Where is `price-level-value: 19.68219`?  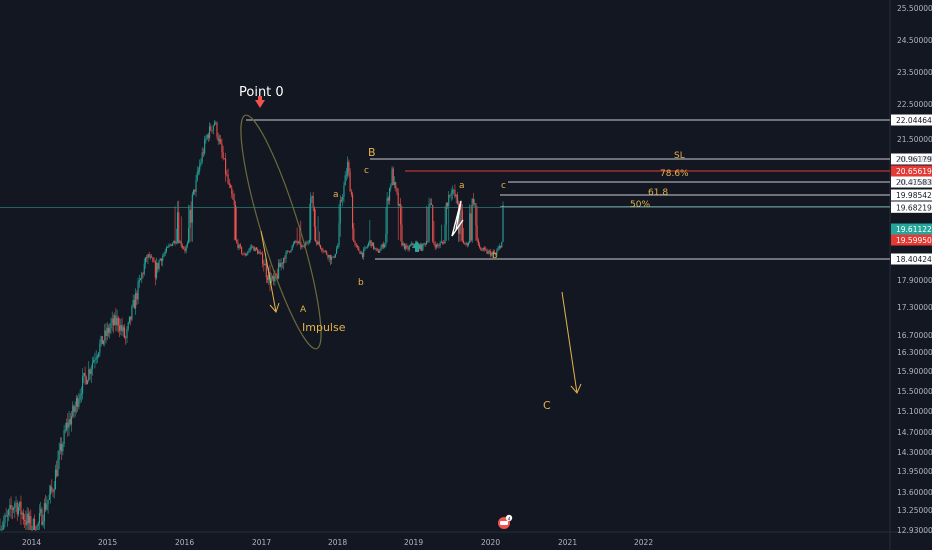
price-level-value: 19.68219 is located at coordinates (914, 207).